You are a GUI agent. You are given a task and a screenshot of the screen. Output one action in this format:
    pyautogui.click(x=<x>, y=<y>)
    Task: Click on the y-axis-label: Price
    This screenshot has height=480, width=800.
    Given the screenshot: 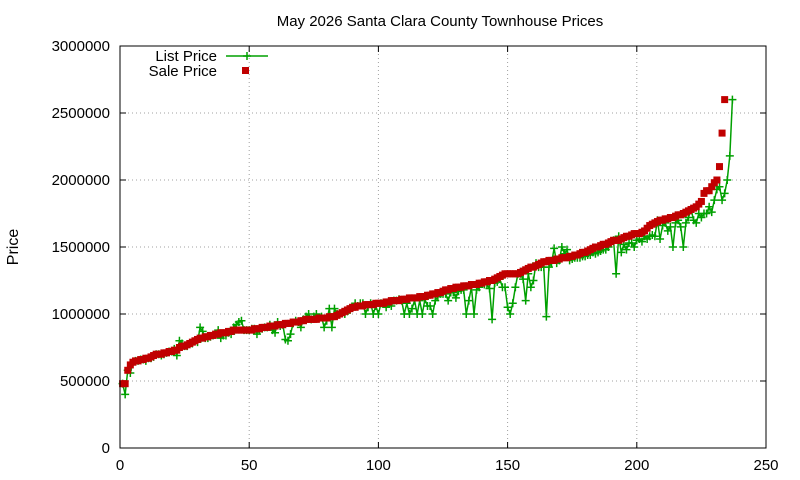 What is the action you would take?
    pyautogui.click(x=13, y=247)
    